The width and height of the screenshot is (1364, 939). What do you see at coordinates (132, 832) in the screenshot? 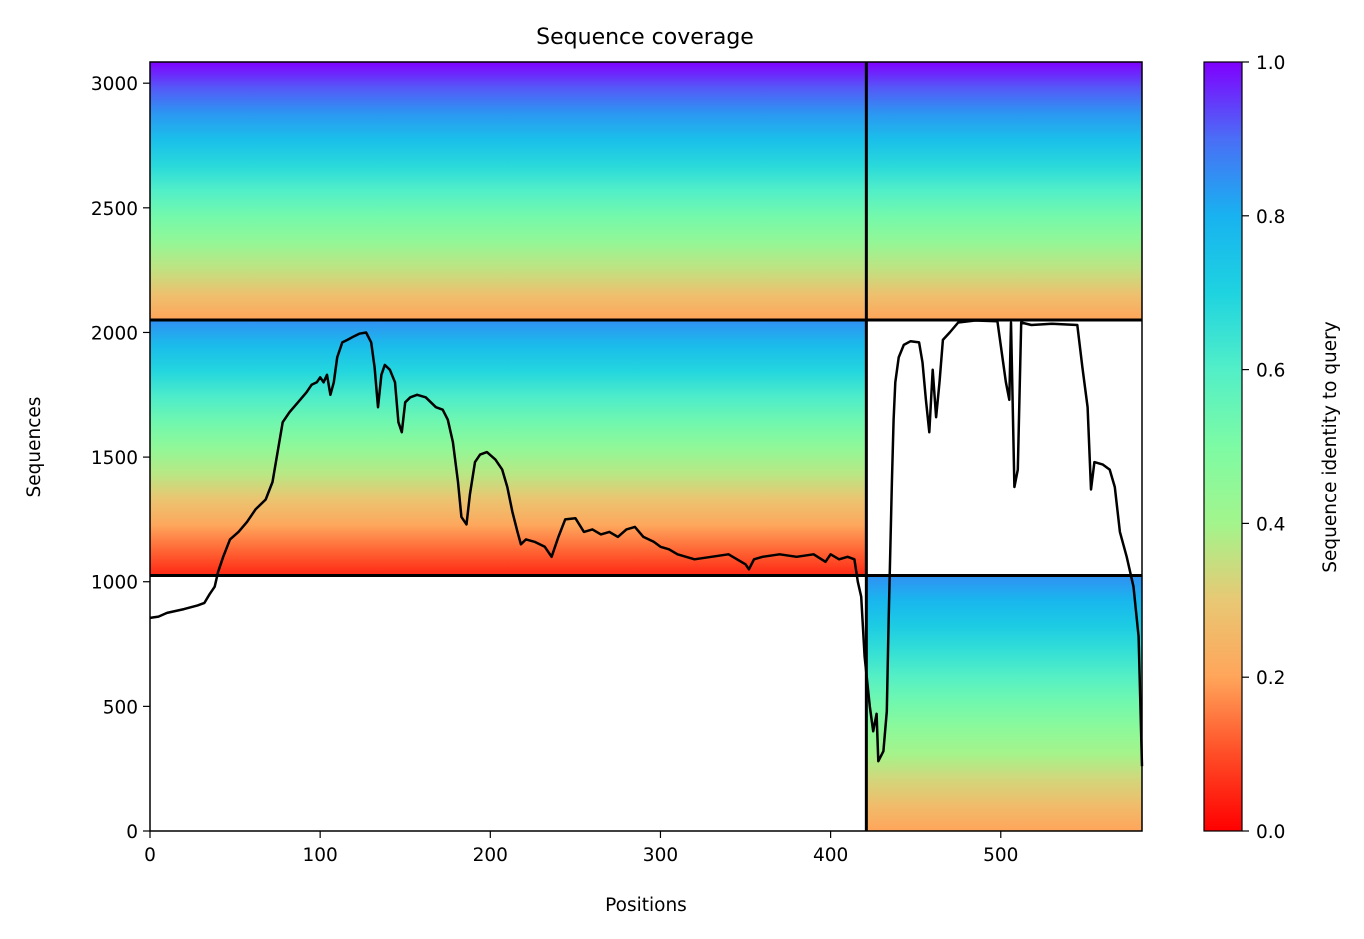
I see `y-tick-label: 0` at bounding box center [132, 832].